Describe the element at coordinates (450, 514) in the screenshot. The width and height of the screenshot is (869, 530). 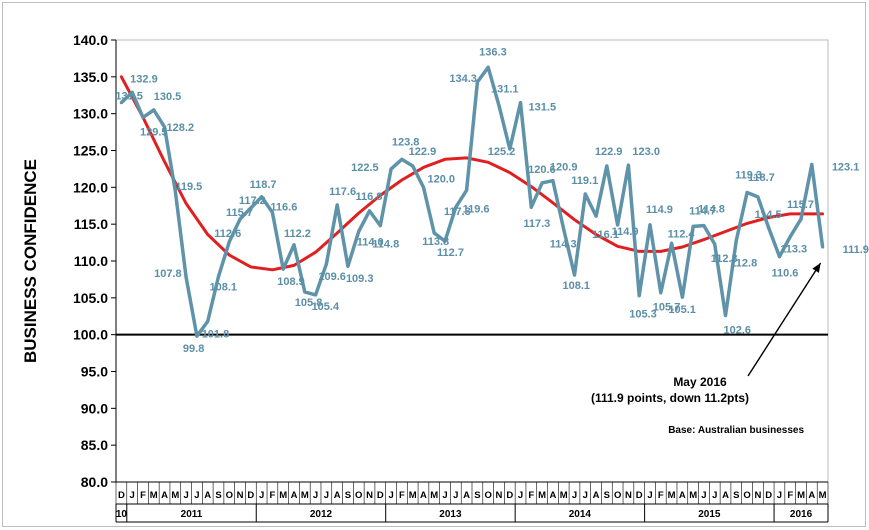
I see `year-label: 2013` at that location.